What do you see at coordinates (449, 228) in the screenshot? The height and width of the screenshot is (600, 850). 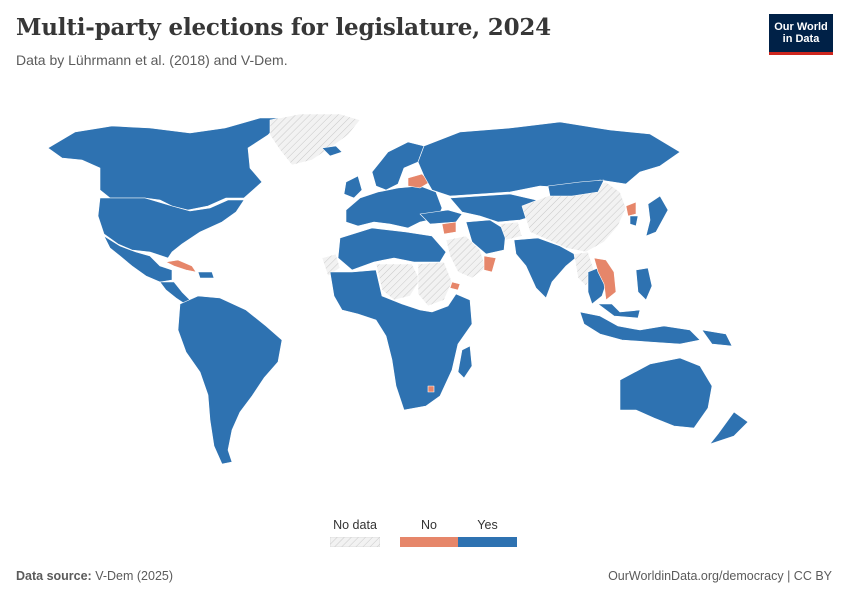 I see `country-syria` at bounding box center [449, 228].